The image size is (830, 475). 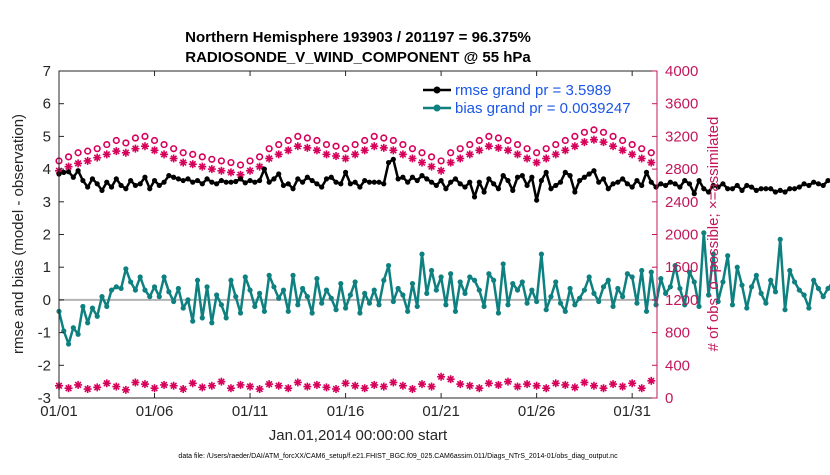 What do you see at coordinates (18, 234) in the screenshot?
I see `y-axis-label: rmse and bias (model - observation)` at bounding box center [18, 234].